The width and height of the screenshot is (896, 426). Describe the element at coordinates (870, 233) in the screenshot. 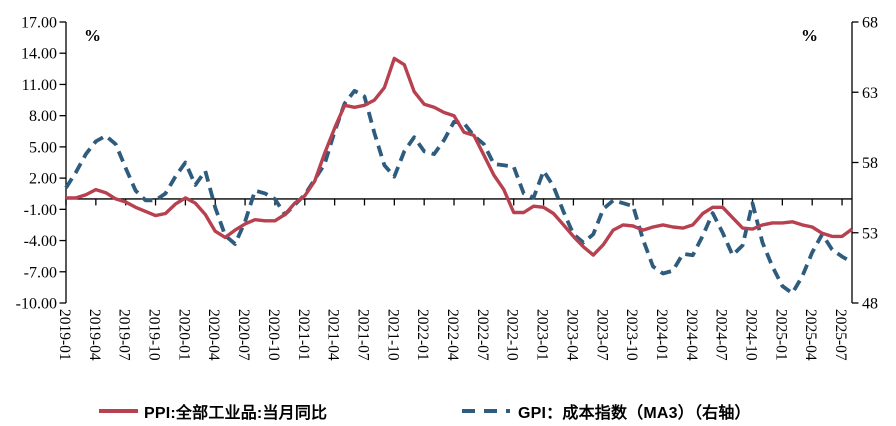

I see `right-axis-tick-label: 53` at that location.